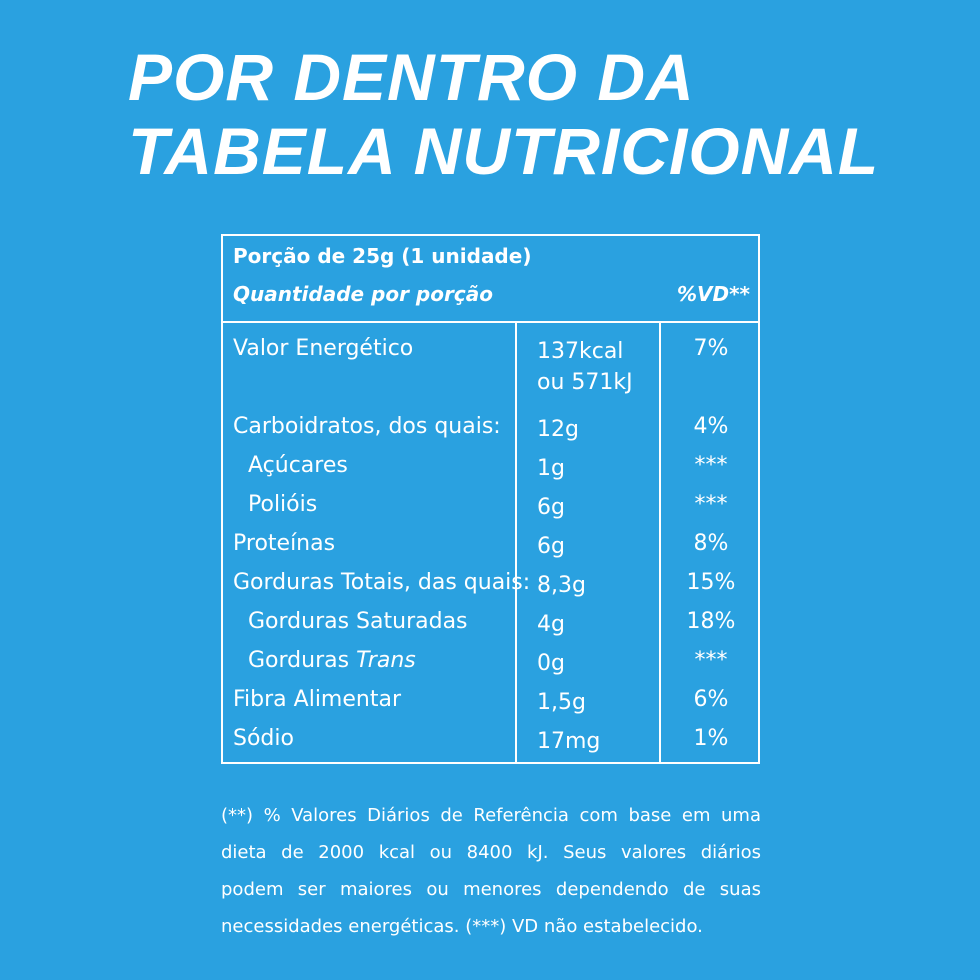 This screenshot has width=980, height=980. I want to click on table-row: Polióis 6g ***, so click(490, 507).